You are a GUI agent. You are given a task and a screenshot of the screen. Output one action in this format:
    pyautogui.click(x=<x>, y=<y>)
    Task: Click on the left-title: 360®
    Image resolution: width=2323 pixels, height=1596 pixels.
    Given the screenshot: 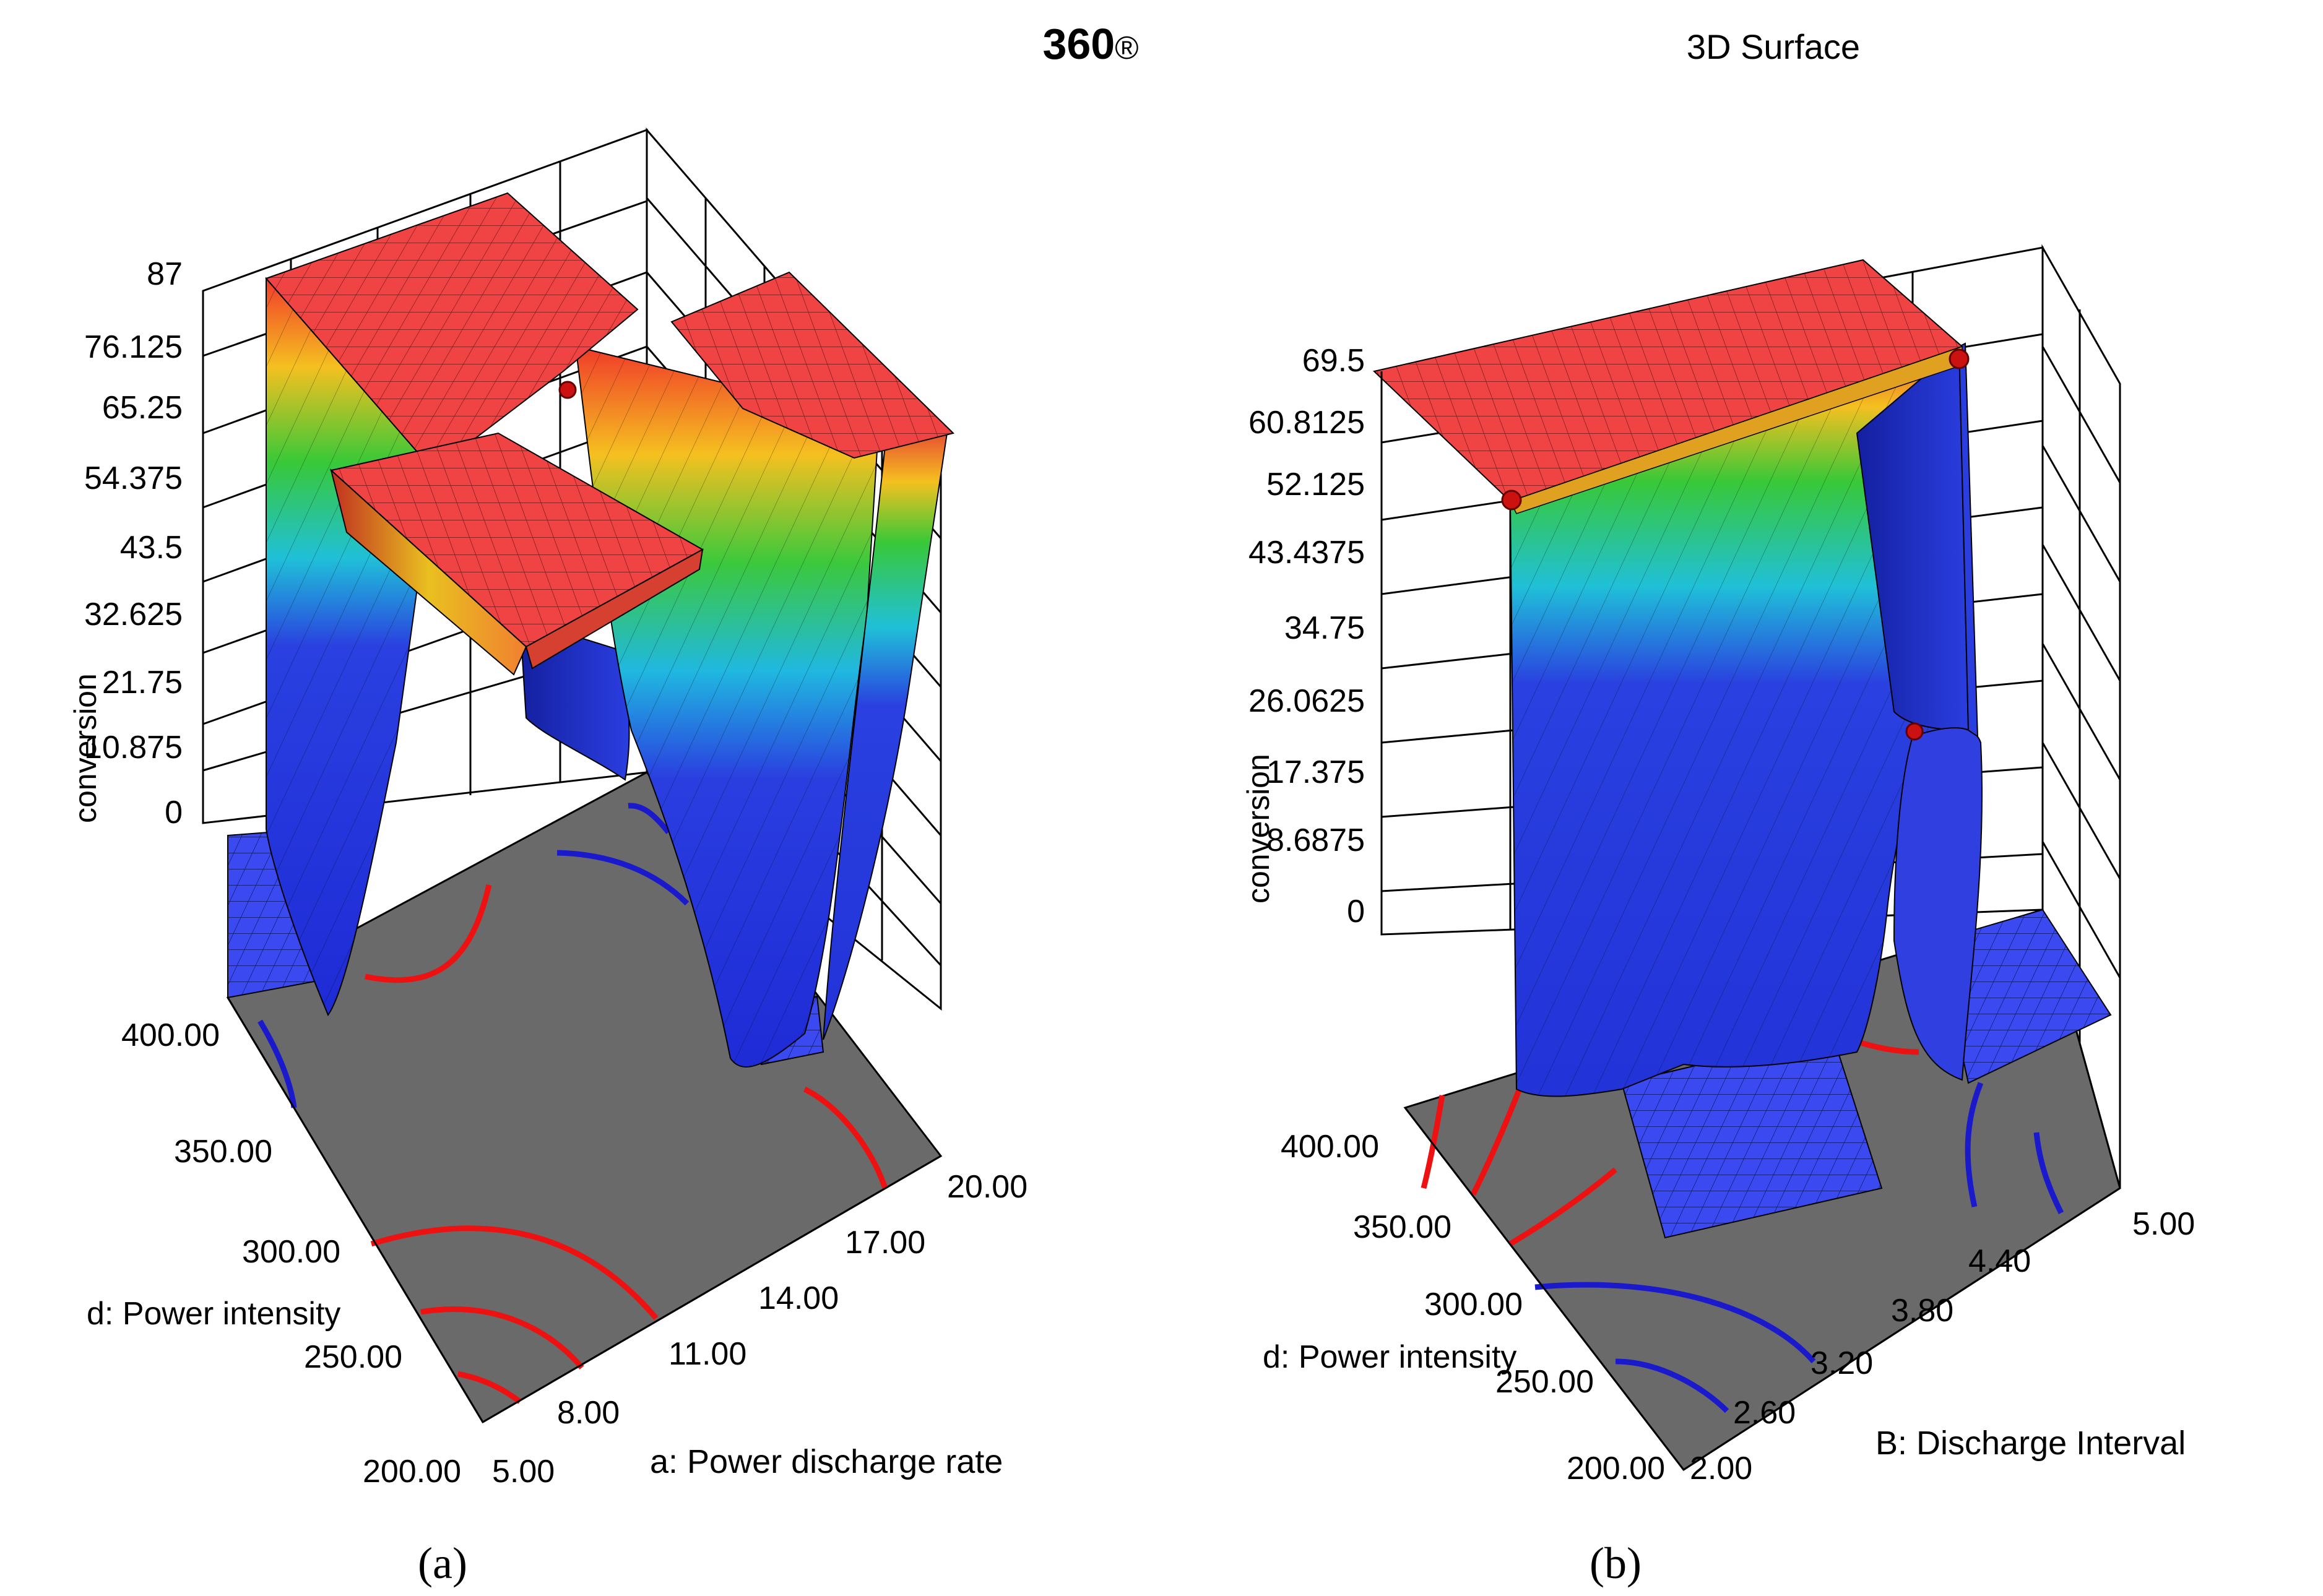 What is the action you would take?
    pyautogui.click(x=1090, y=44)
    